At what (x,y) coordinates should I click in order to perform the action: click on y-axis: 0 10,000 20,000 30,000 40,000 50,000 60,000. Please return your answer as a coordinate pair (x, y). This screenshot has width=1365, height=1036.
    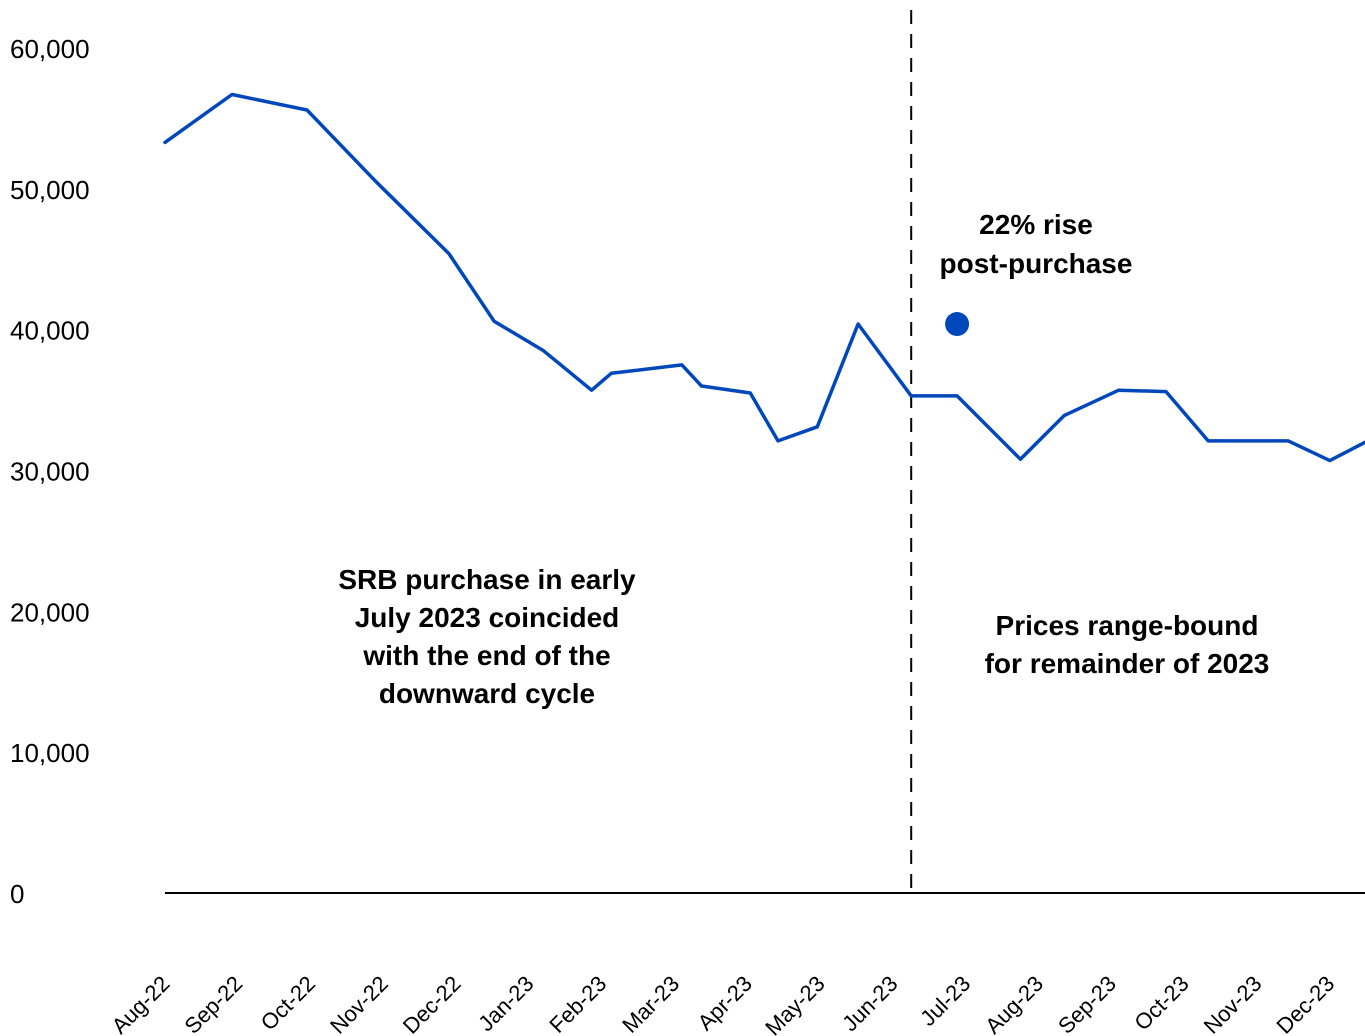
    Looking at the image, I should click on (50, 471).